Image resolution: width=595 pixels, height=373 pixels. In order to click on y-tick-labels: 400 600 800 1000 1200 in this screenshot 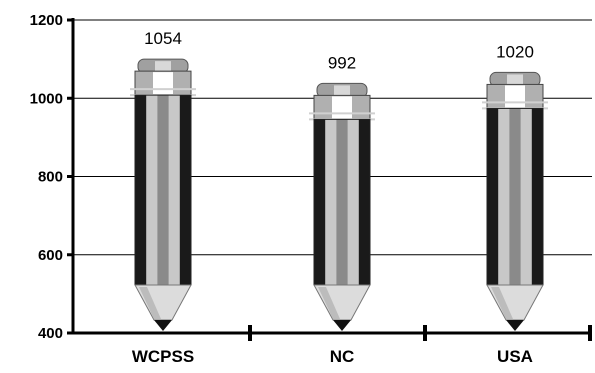, I will do `click(46, 177)`.